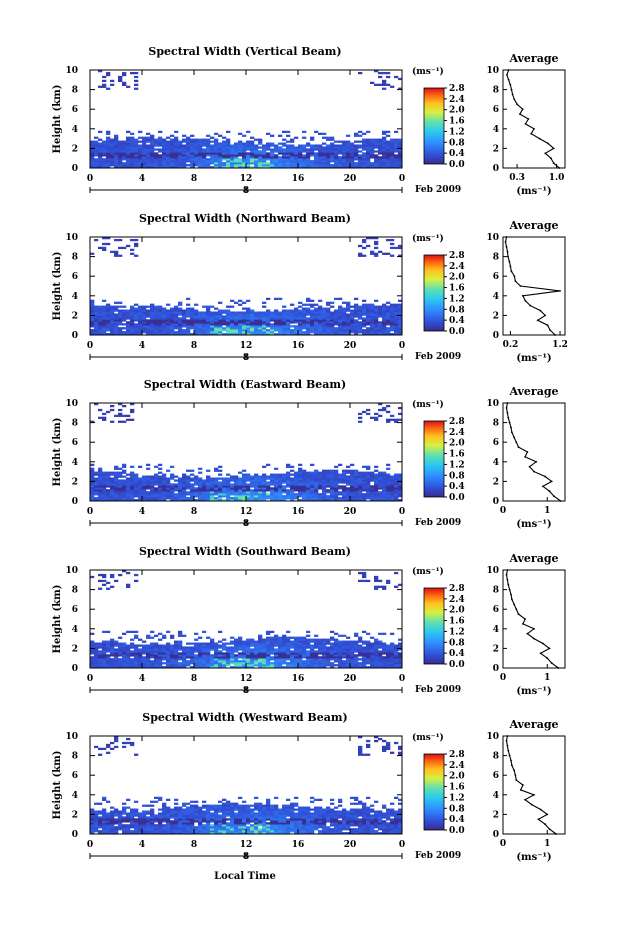  Describe the element at coordinates (533, 58) in the screenshot. I see `profile-title: Average` at that location.